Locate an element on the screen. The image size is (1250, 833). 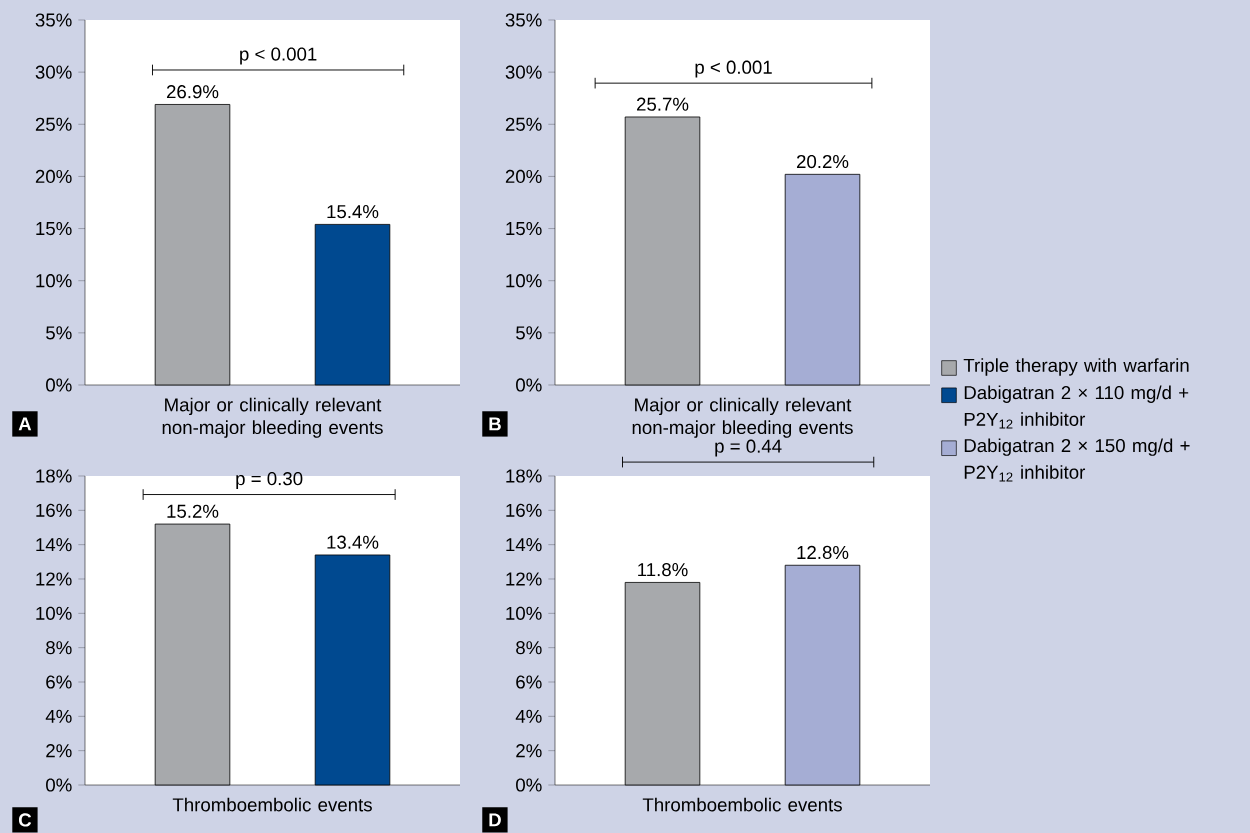
legend-label: Dabigatran 2 × 110 mg/d + P2Y$_{12}$ inhibitor is located at coordinates (1076, 407).